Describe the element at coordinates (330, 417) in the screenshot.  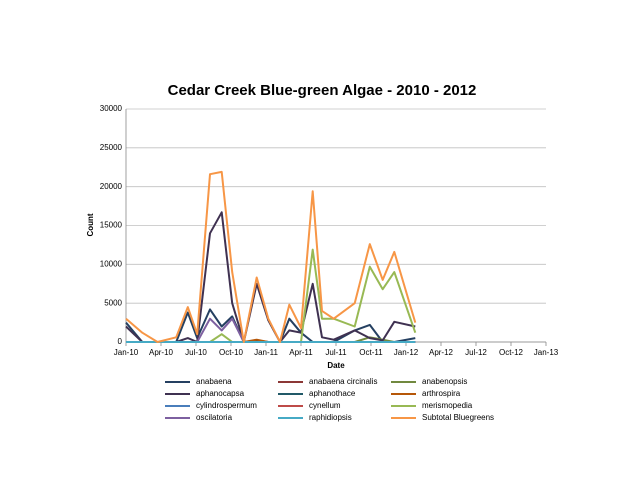
I see `legend-label: raphidiopsis` at that location.